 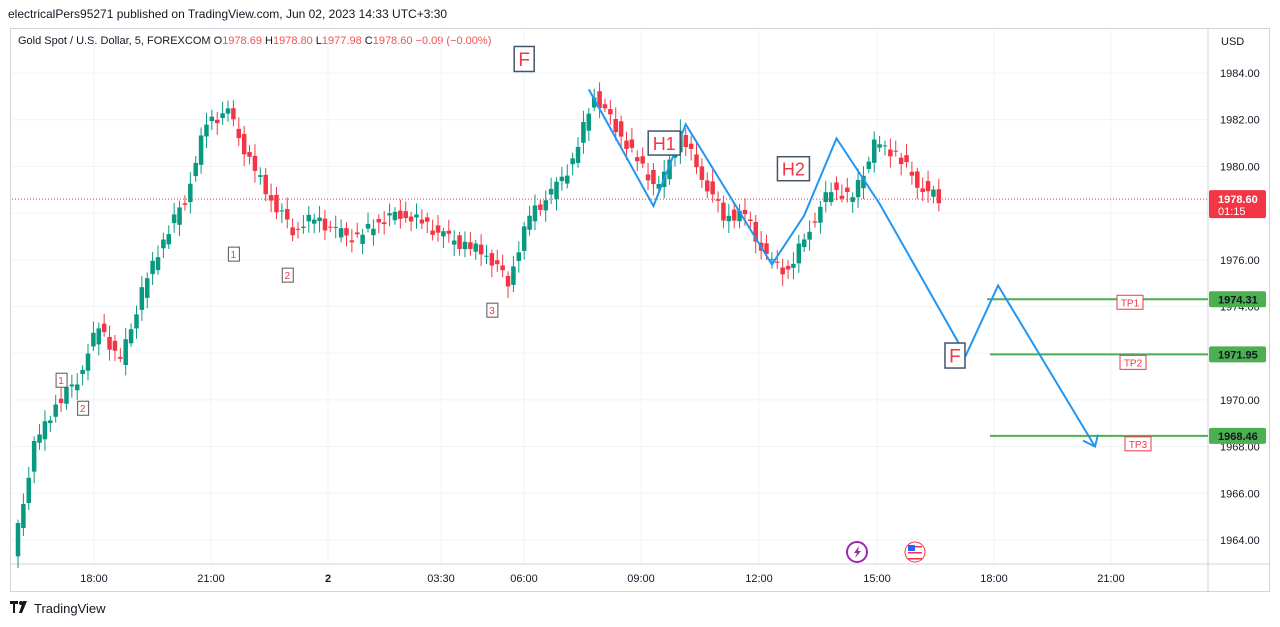 What do you see at coordinates (368, 41) in the screenshot?
I see `close-label: C` at bounding box center [368, 41].